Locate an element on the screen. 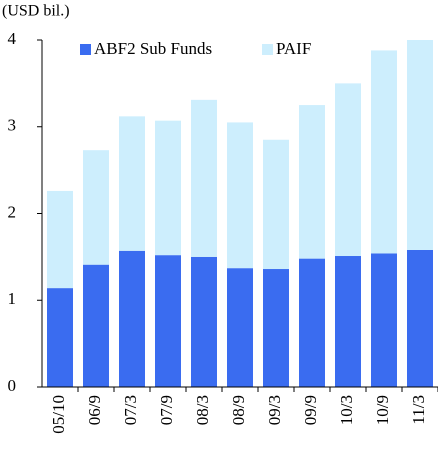 The width and height of the screenshot is (438, 451). y-tick-label: 1 is located at coordinates (12, 298).